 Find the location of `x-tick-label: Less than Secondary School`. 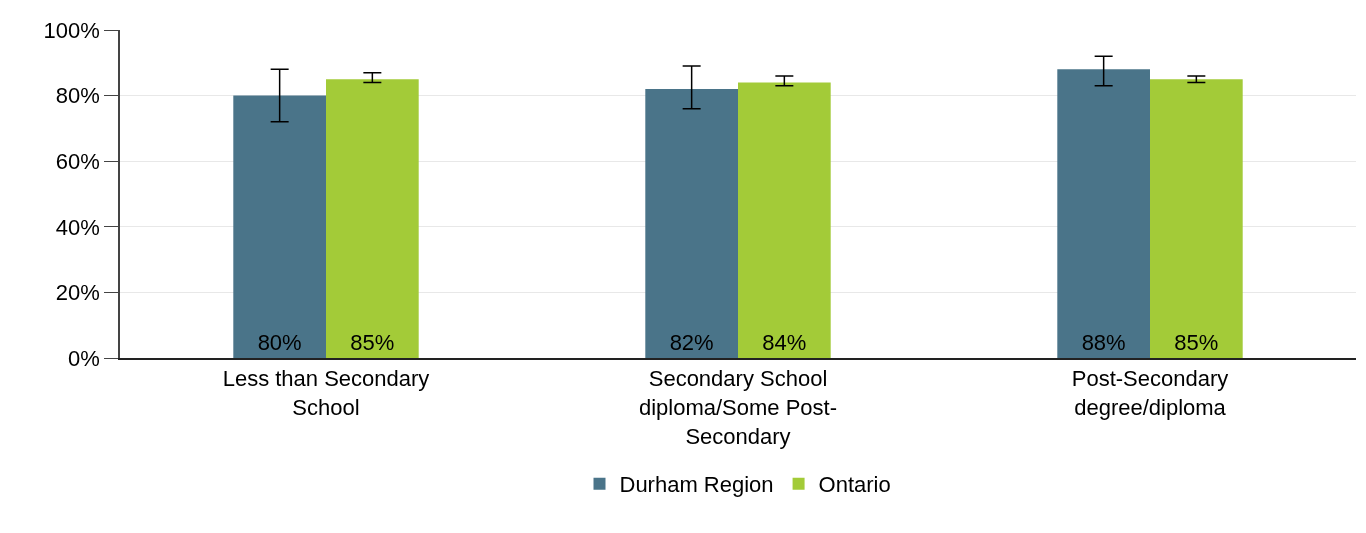

x-tick-label: Less than Secondary School is located at coordinates (326, 393).